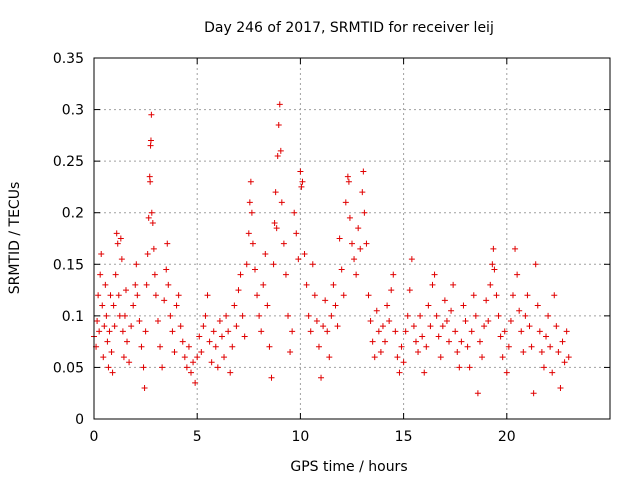  Describe the element at coordinates (94, 437) in the screenshot. I see `x-tick-label: 0` at that location.